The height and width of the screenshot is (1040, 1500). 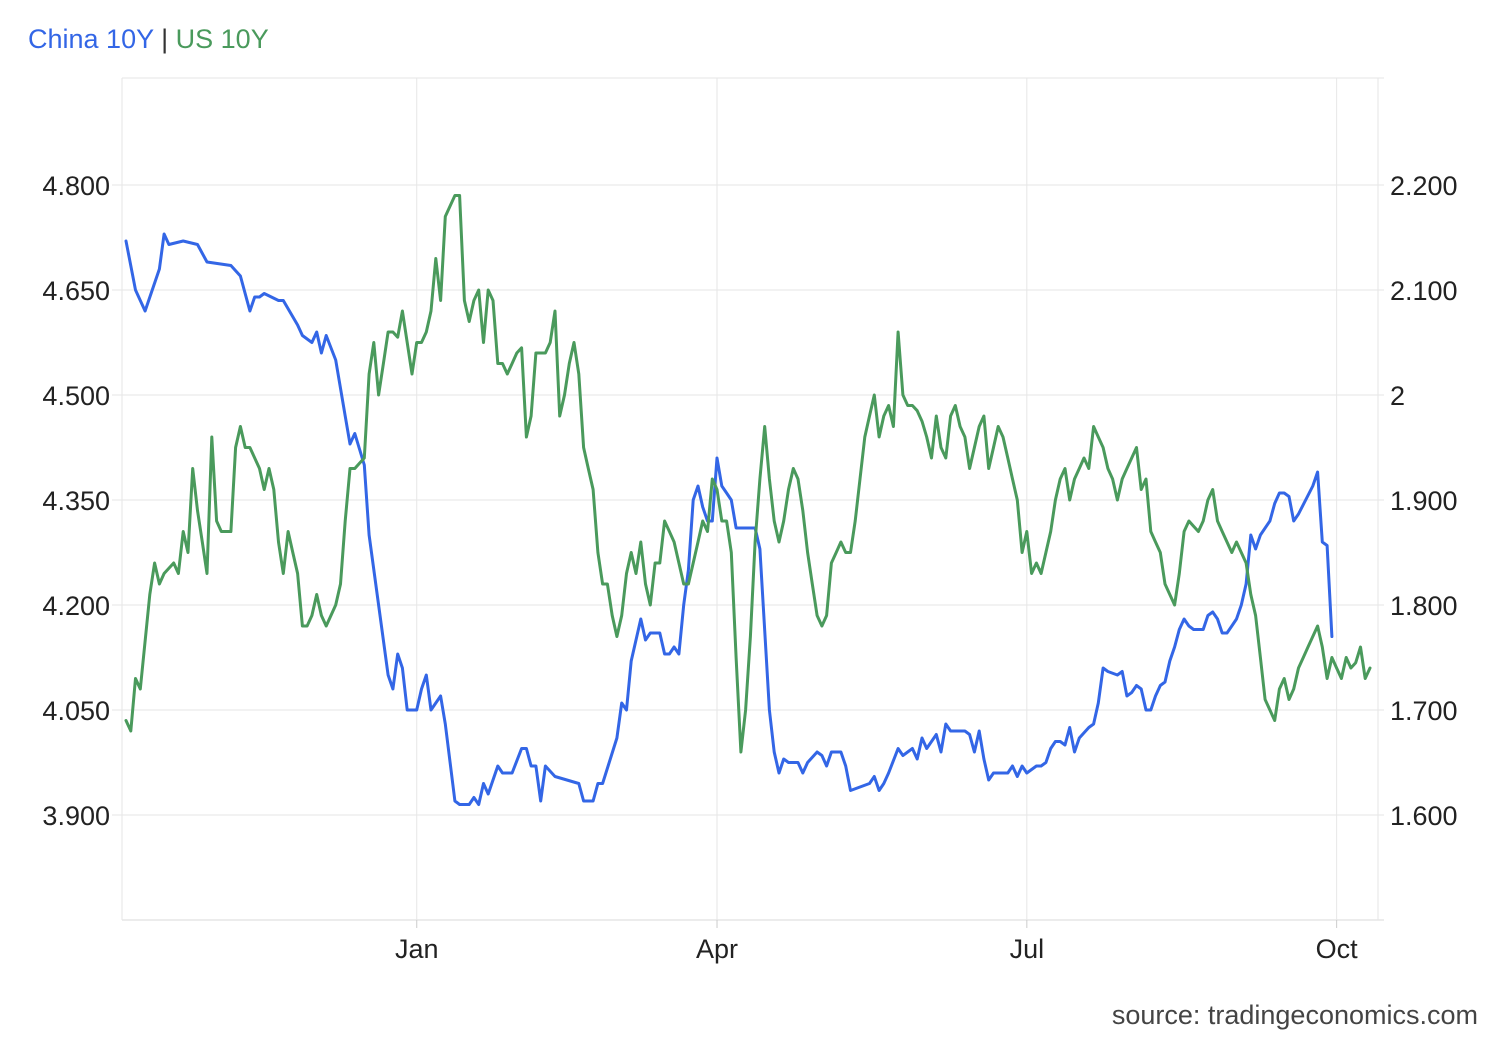 What do you see at coordinates (76, 711) in the screenshot?
I see `y-left-tick-label: 4.050` at bounding box center [76, 711].